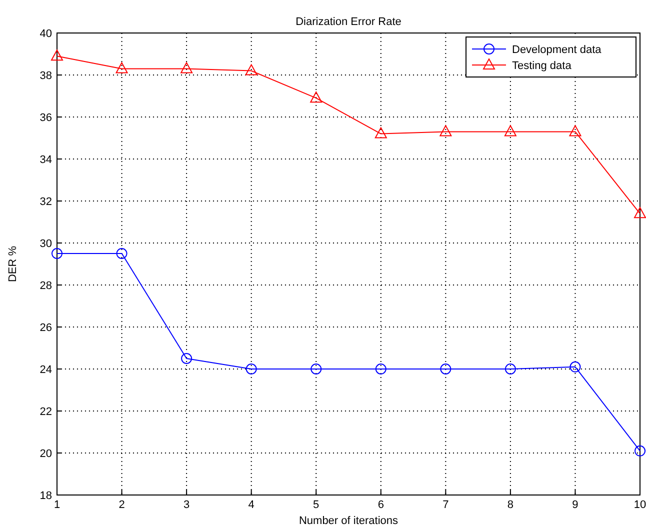  What do you see at coordinates (46, 286) in the screenshot?
I see `y-tick-label: 28` at bounding box center [46, 286].